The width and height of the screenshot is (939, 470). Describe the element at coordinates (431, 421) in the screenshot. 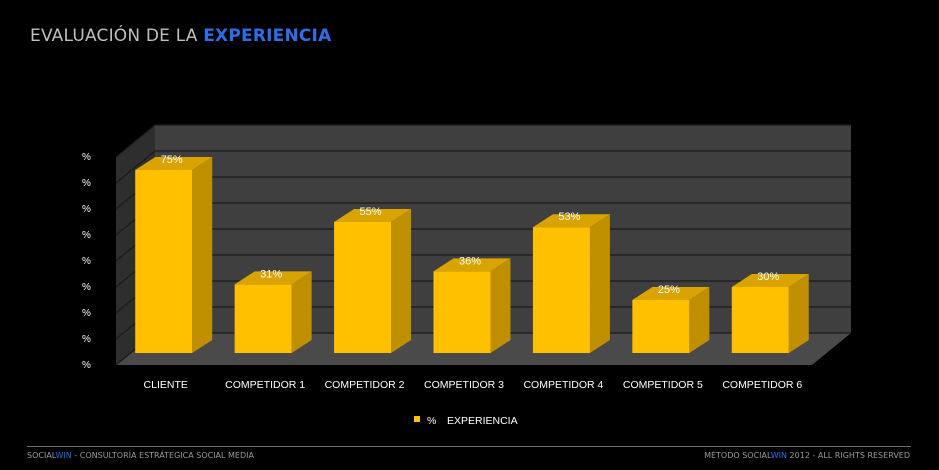

I see `legend-marker: %` at that location.